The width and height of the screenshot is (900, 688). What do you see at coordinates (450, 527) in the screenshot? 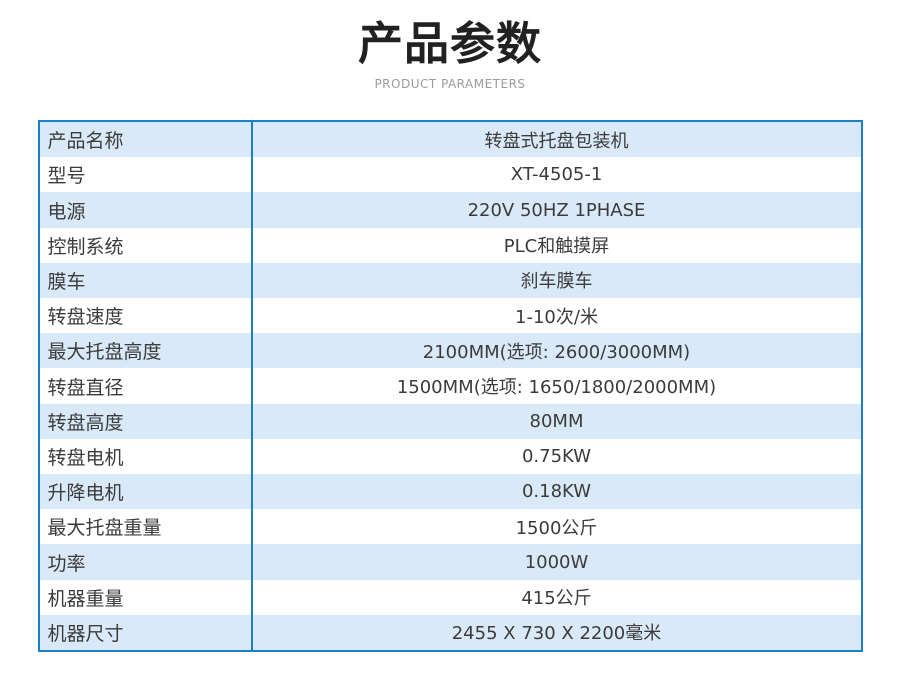
I see `table-row: 最大托盘重量 1500公斤` at bounding box center [450, 527].